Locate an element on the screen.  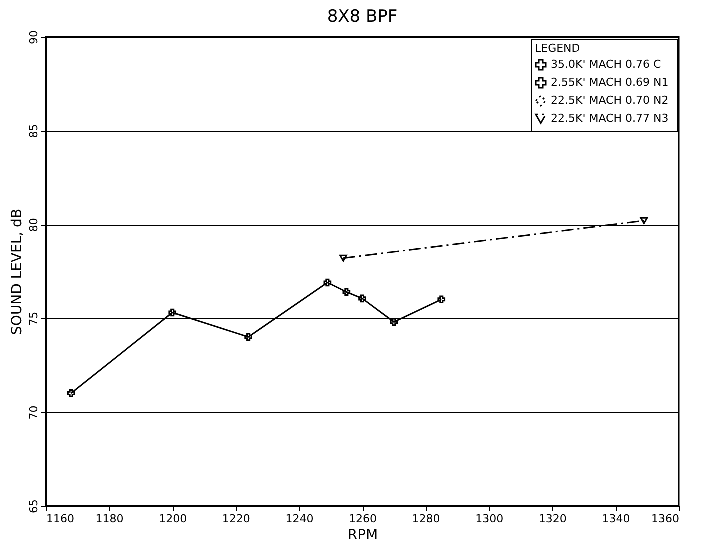
x-tick-label: 1180 is located at coordinates (110, 519).